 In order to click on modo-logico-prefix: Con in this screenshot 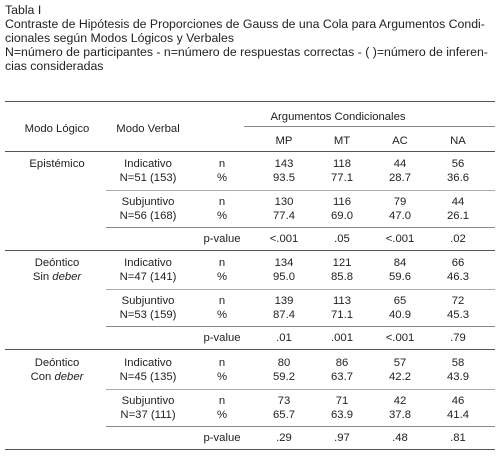, I will do `click(42, 377)`.